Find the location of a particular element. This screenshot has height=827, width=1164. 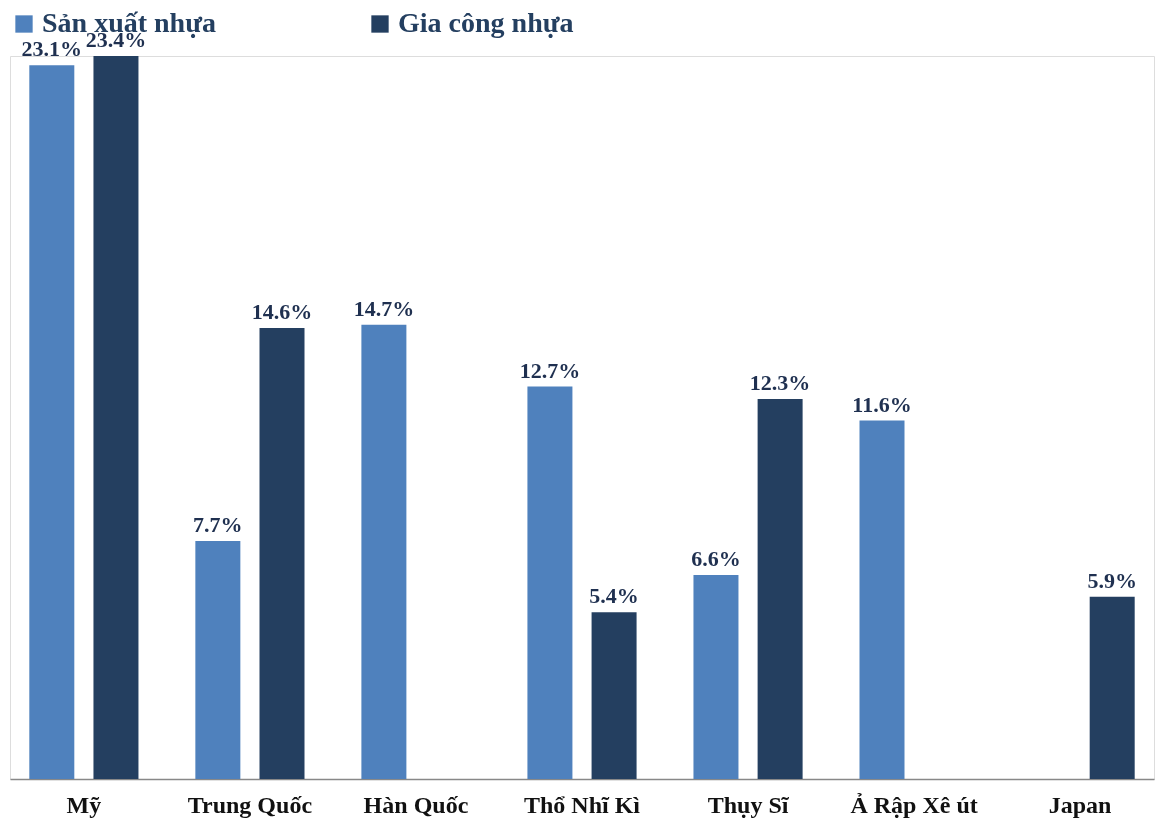

data-label: 12.7% is located at coordinates (550, 370).